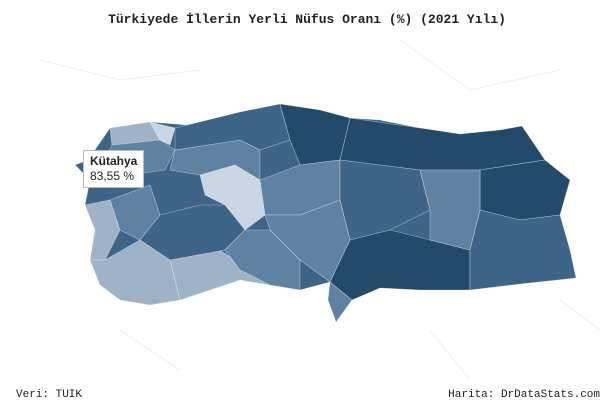  I want to click on region-konya, so click(262, 260).